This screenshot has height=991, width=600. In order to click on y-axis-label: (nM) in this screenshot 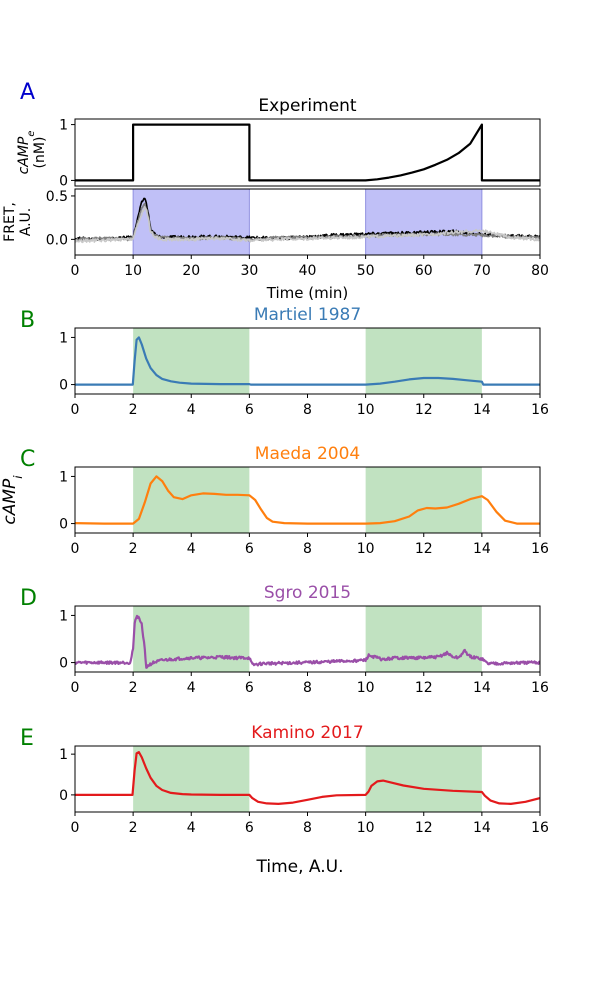, I will do `click(40, 153)`.